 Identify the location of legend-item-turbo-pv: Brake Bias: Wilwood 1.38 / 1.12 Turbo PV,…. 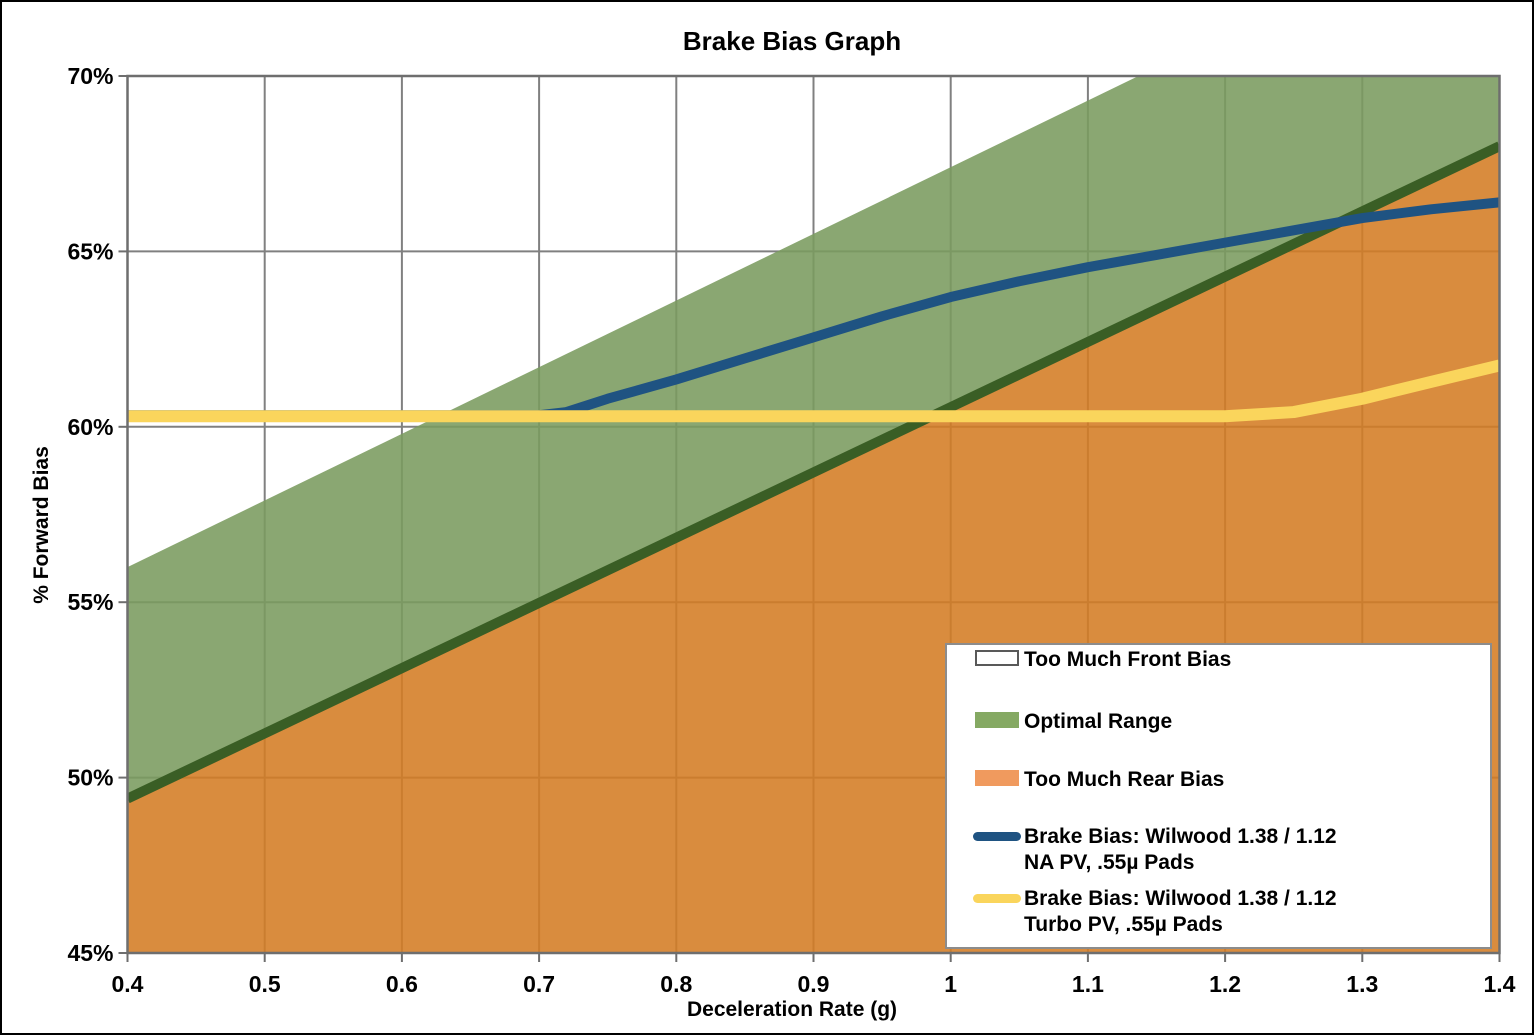
(1218, 912).